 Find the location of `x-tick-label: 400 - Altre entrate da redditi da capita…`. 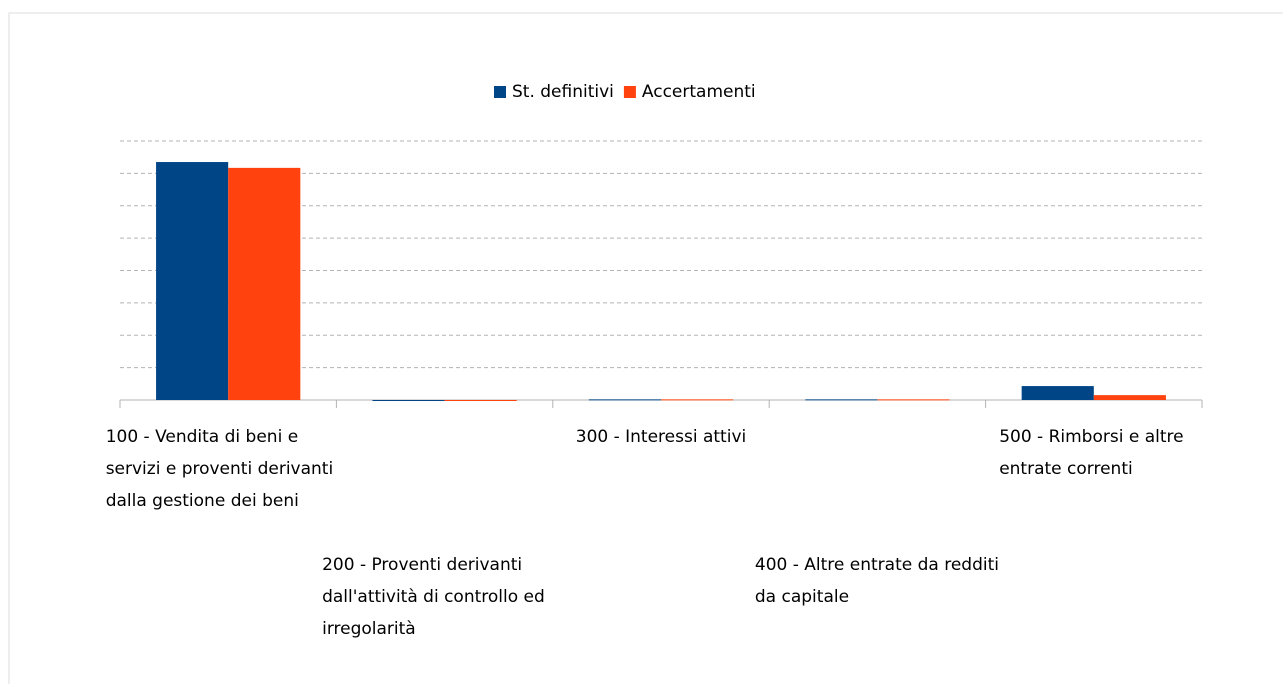

x-tick-label: 400 - Altre entrate da redditi da capita… is located at coordinates (876, 581).